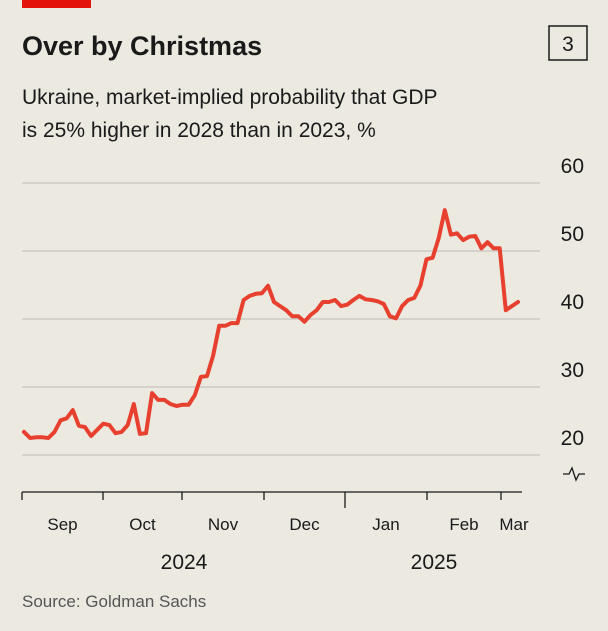  I want to click on chart-title: Over by Christmas, so click(142, 46).